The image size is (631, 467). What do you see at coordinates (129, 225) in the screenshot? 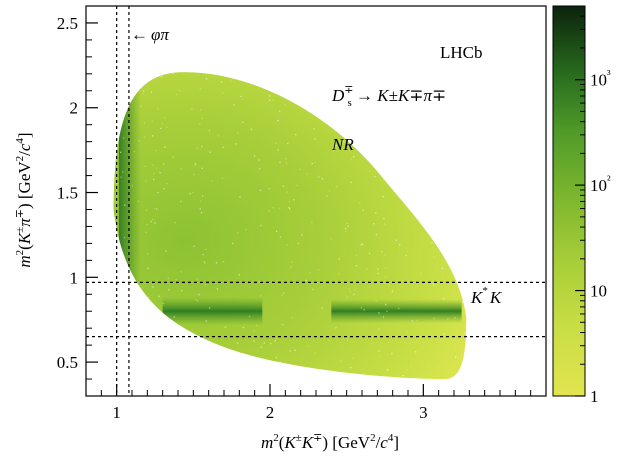
I see `phi-pi-band` at bounding box center [129, 225].